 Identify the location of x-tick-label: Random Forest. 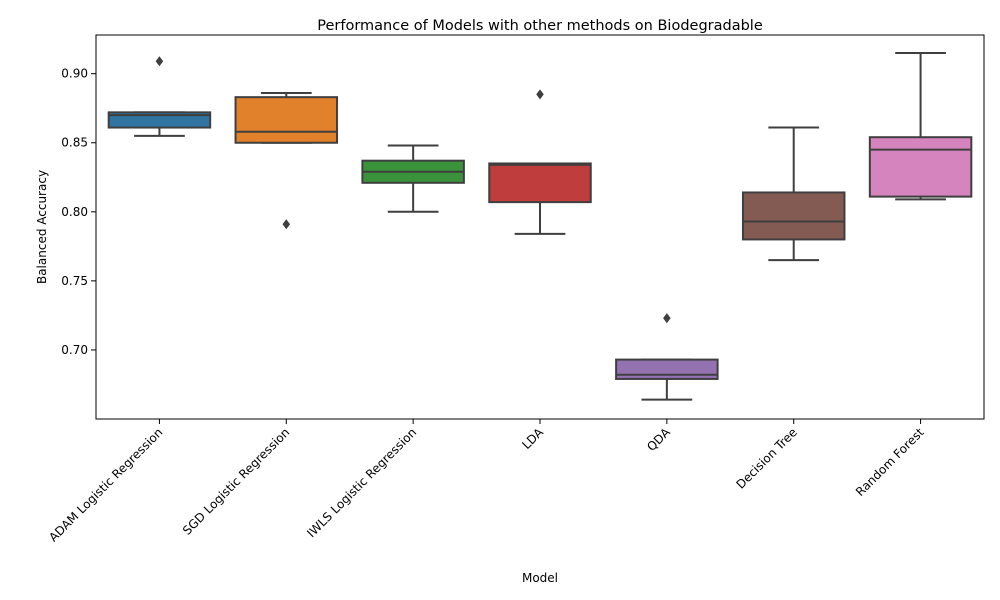
(890, 462).